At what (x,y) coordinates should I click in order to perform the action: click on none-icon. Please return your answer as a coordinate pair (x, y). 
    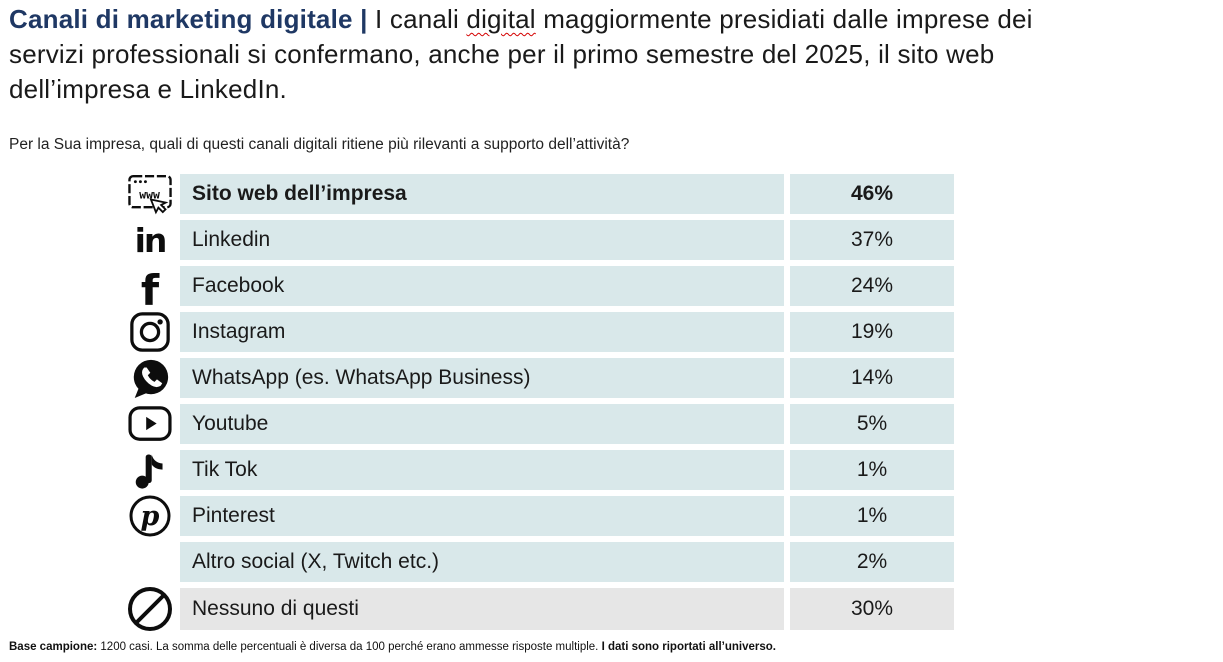
    Looking at the image, I should click on (150, 609).